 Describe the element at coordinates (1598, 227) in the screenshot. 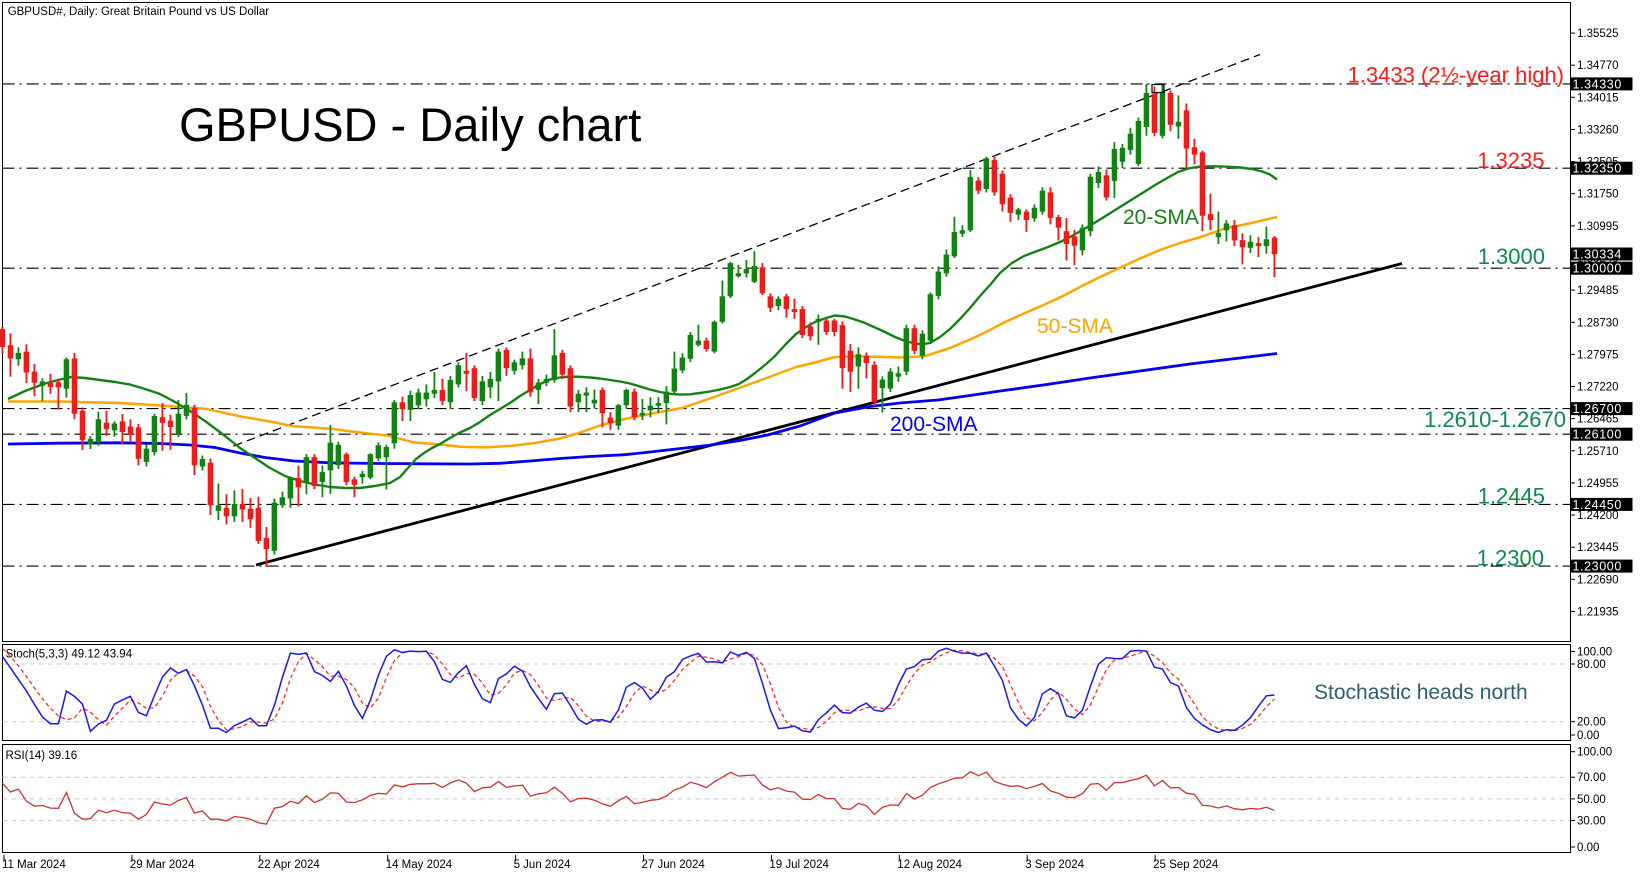

I see `svg-text: 1.30995` at that location.